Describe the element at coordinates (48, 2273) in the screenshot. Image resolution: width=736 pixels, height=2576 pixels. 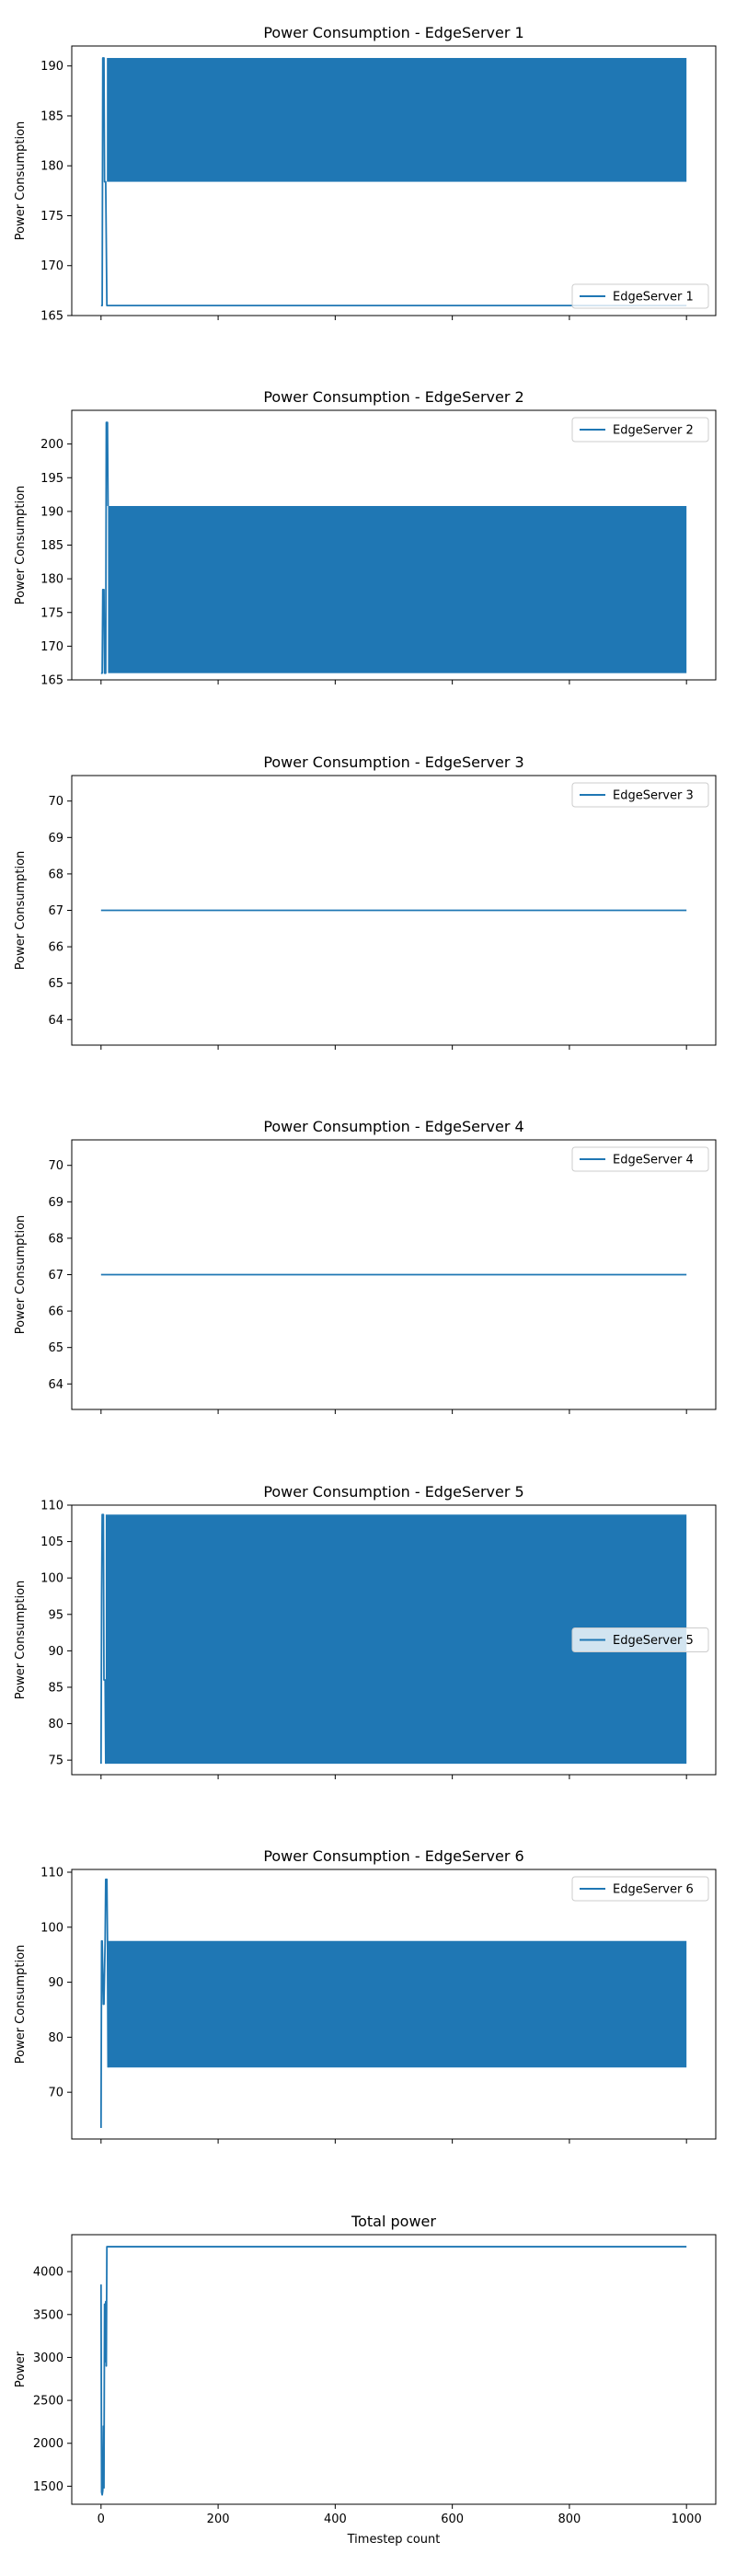
I see `y-tick-label: 4000` at that location.